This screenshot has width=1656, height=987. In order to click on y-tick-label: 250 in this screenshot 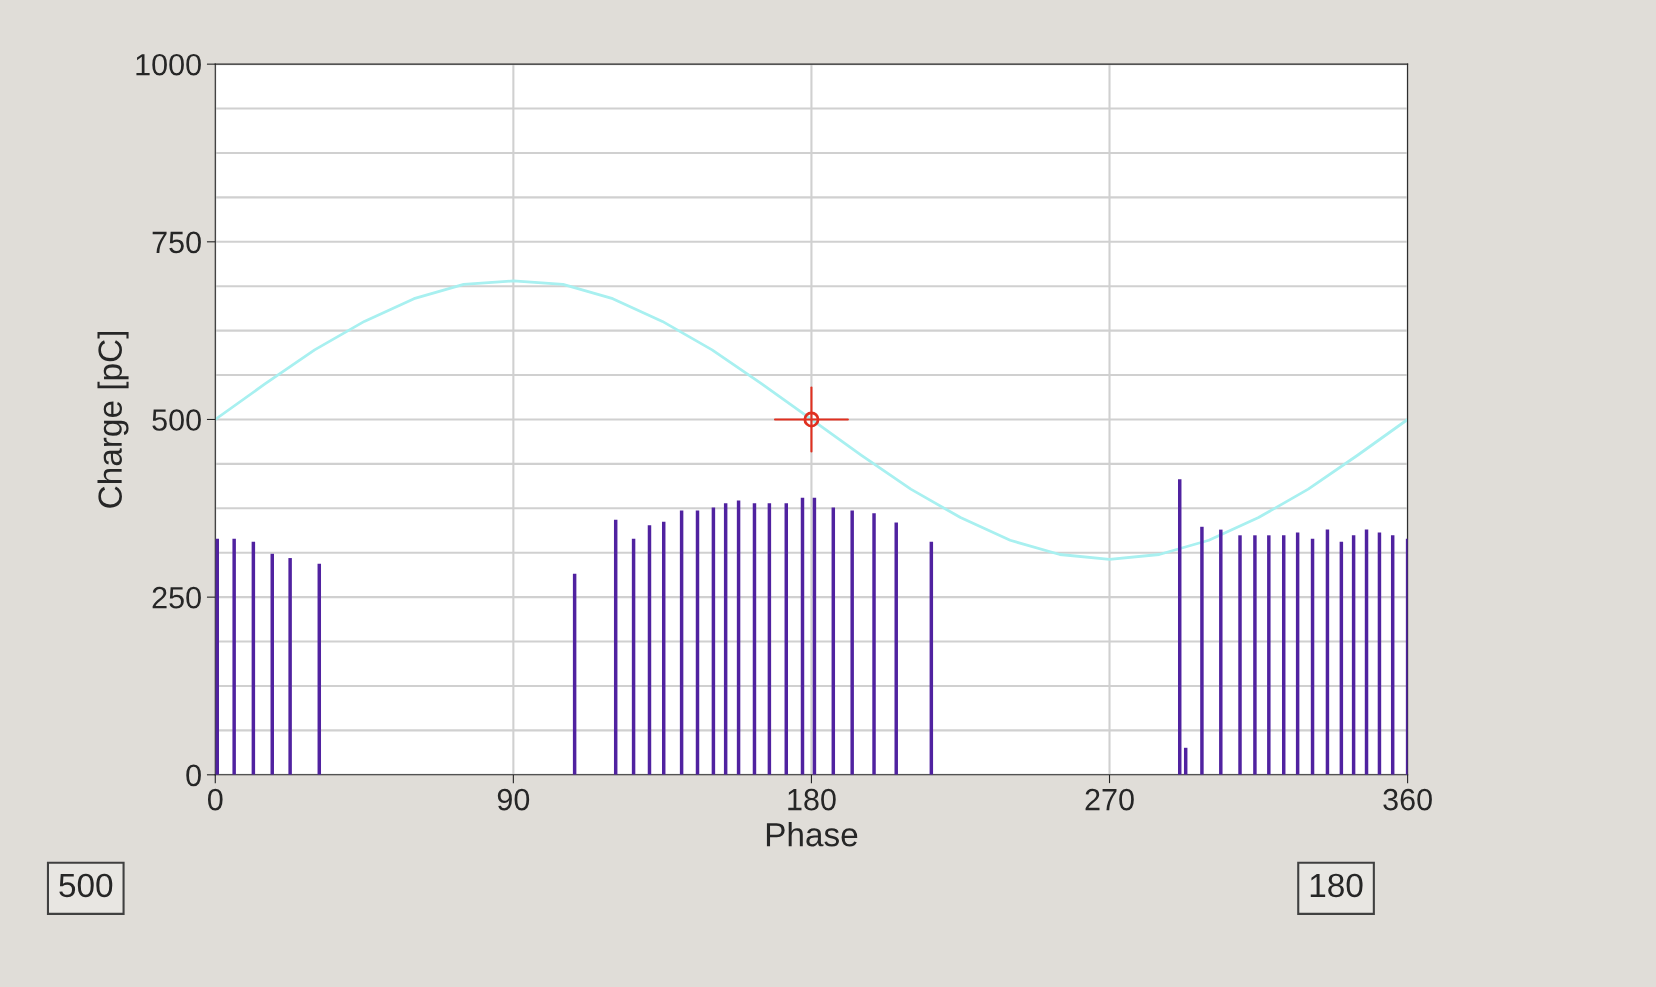, I will do `click(176, 597)`.